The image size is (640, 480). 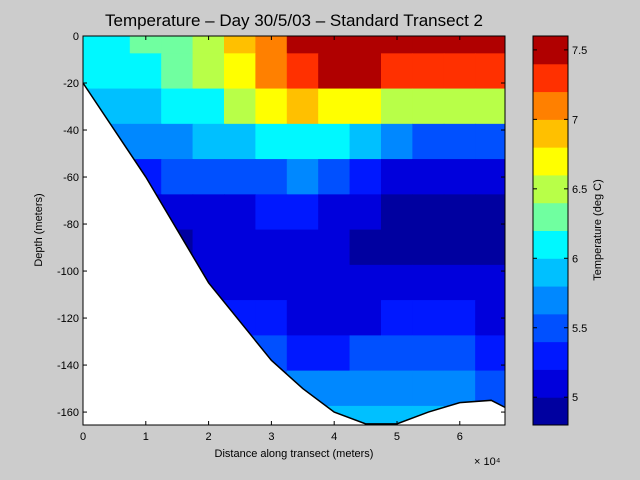 What do you see at coordinates (68, 413) in the screenshot?
I see `y-tick-label: -160` at bounding box center [68, 413].